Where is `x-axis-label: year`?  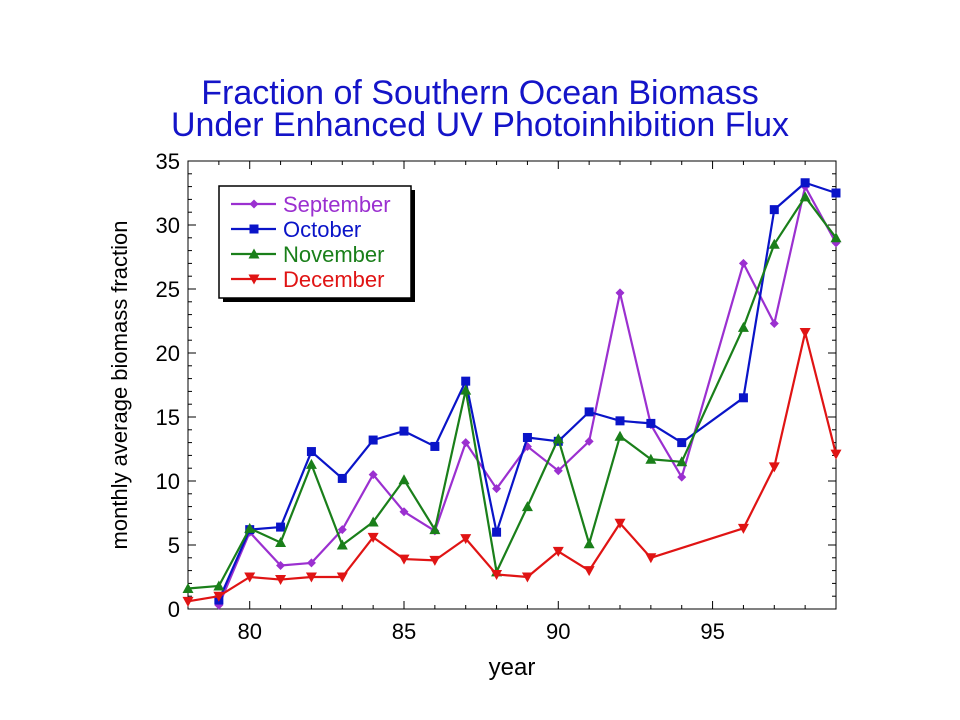 x-axis-label: year is located at coordinates (512, 667).